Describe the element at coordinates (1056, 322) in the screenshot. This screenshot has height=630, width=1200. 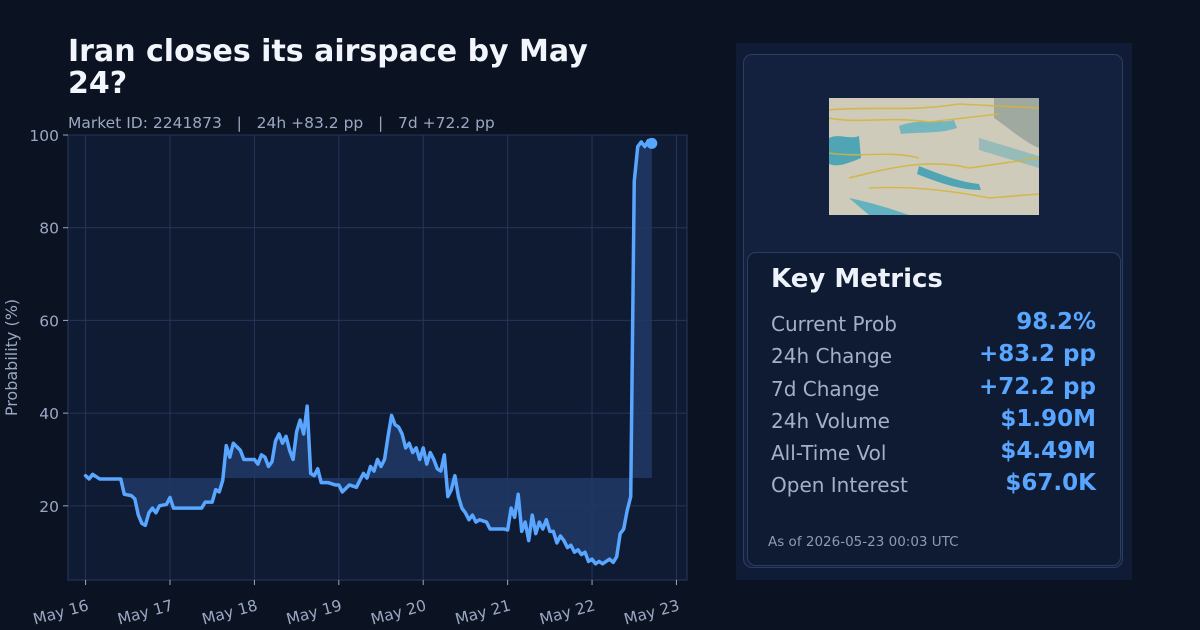
I see `metric-value: 98.2%` at that location.